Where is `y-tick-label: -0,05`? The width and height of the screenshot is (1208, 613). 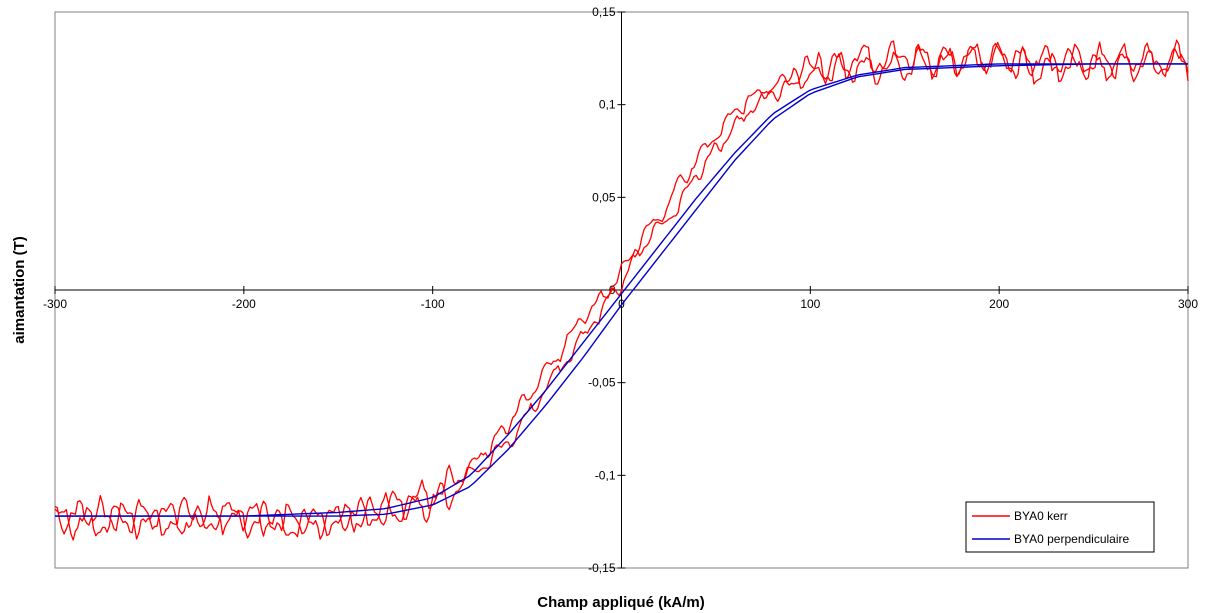
y-tick-label: -0,05 is located at coordinates (602, 383).